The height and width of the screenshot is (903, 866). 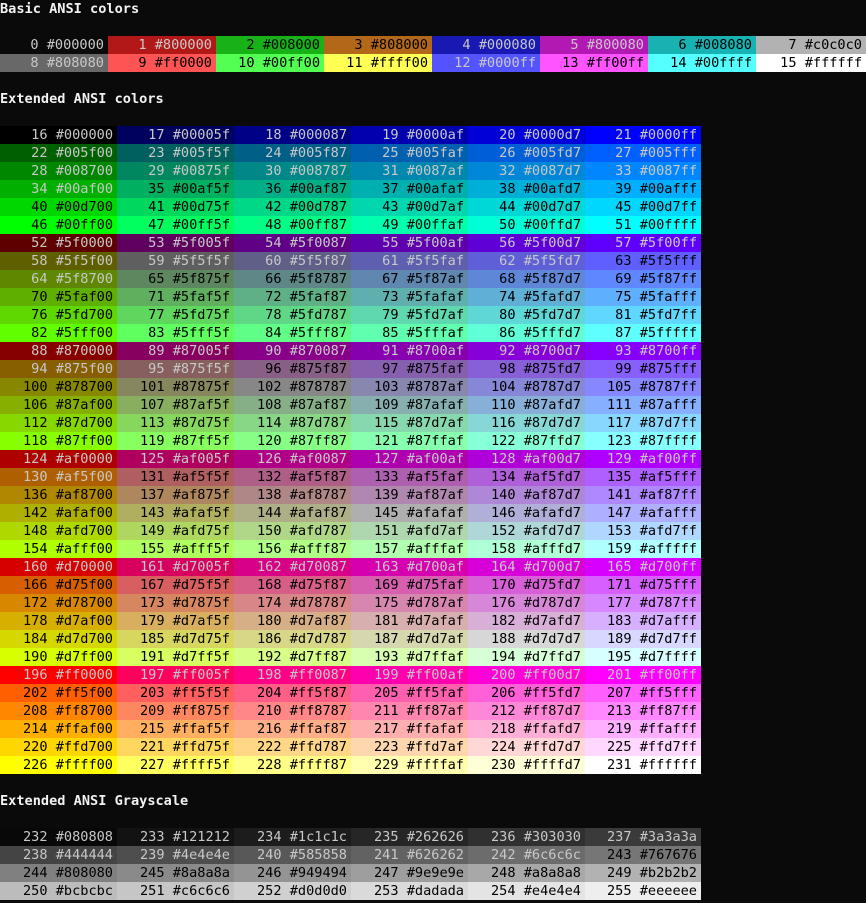 What do you see at coordinates (58, 441) in the screenshot?
I see `color-swatch: 118 #87ff00` at bounding box center [58, 441].